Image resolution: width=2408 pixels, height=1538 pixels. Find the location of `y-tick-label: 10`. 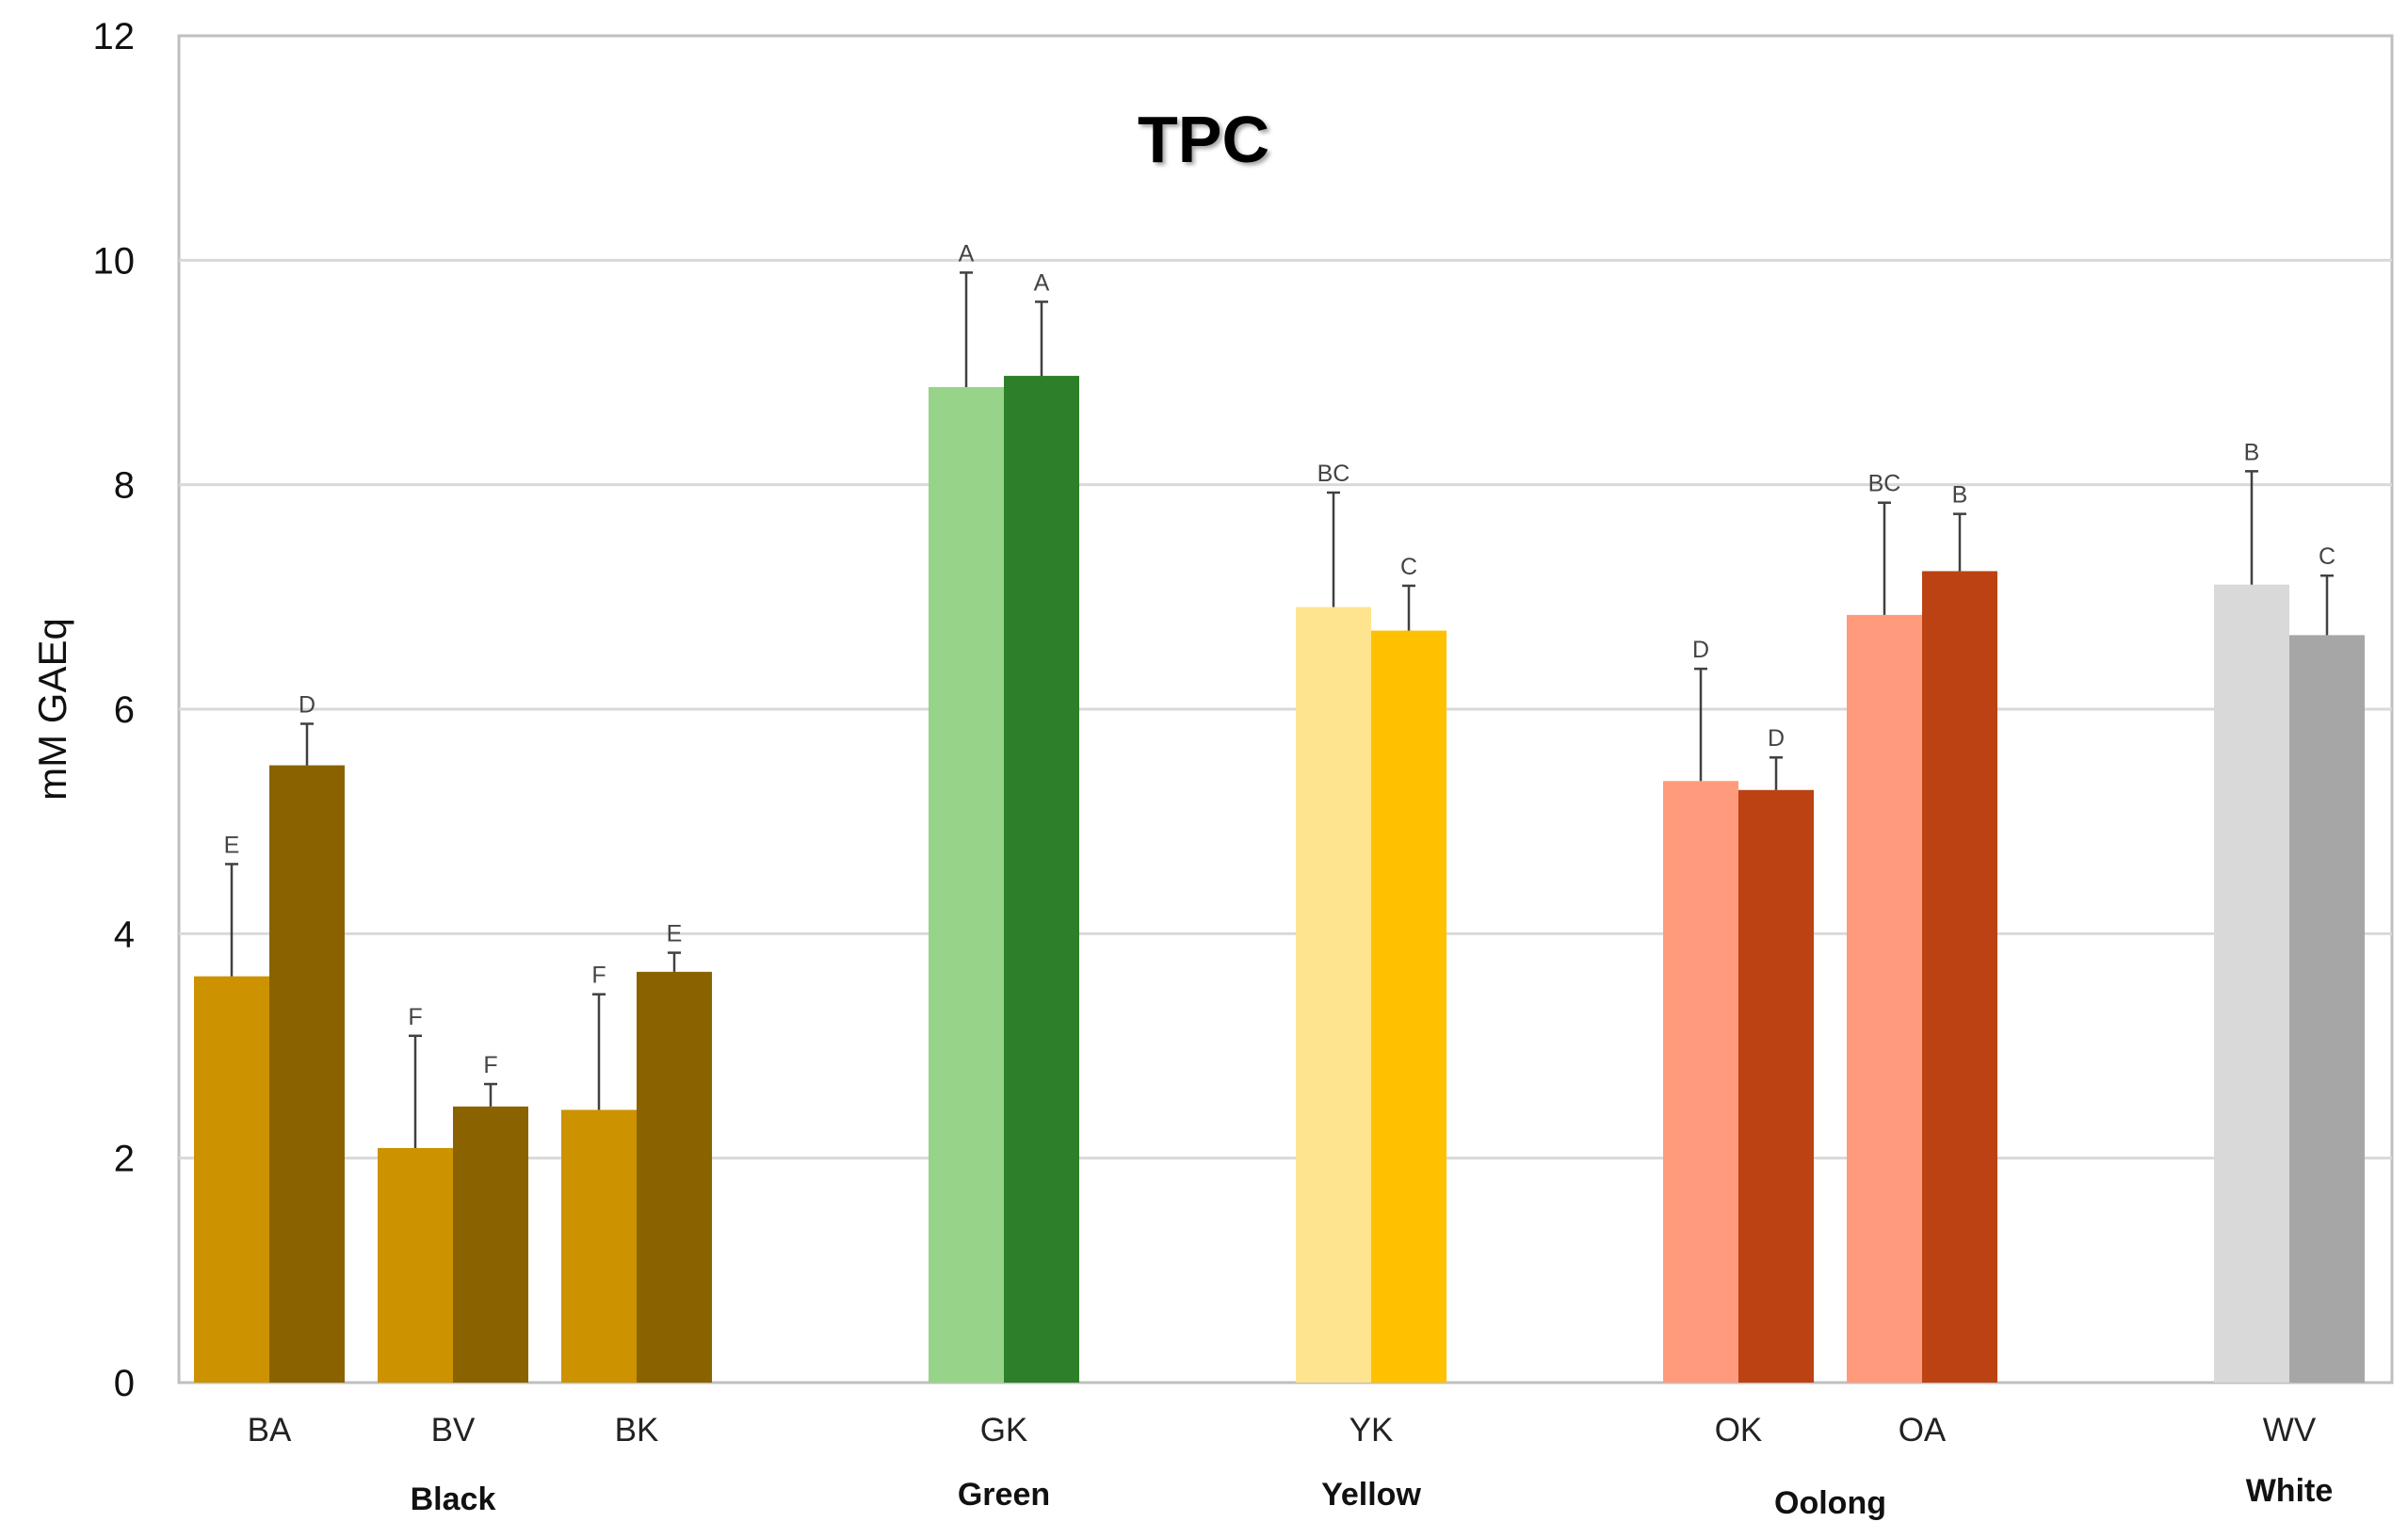

y-tick-label: 10 is located at coordinates (114, 261).